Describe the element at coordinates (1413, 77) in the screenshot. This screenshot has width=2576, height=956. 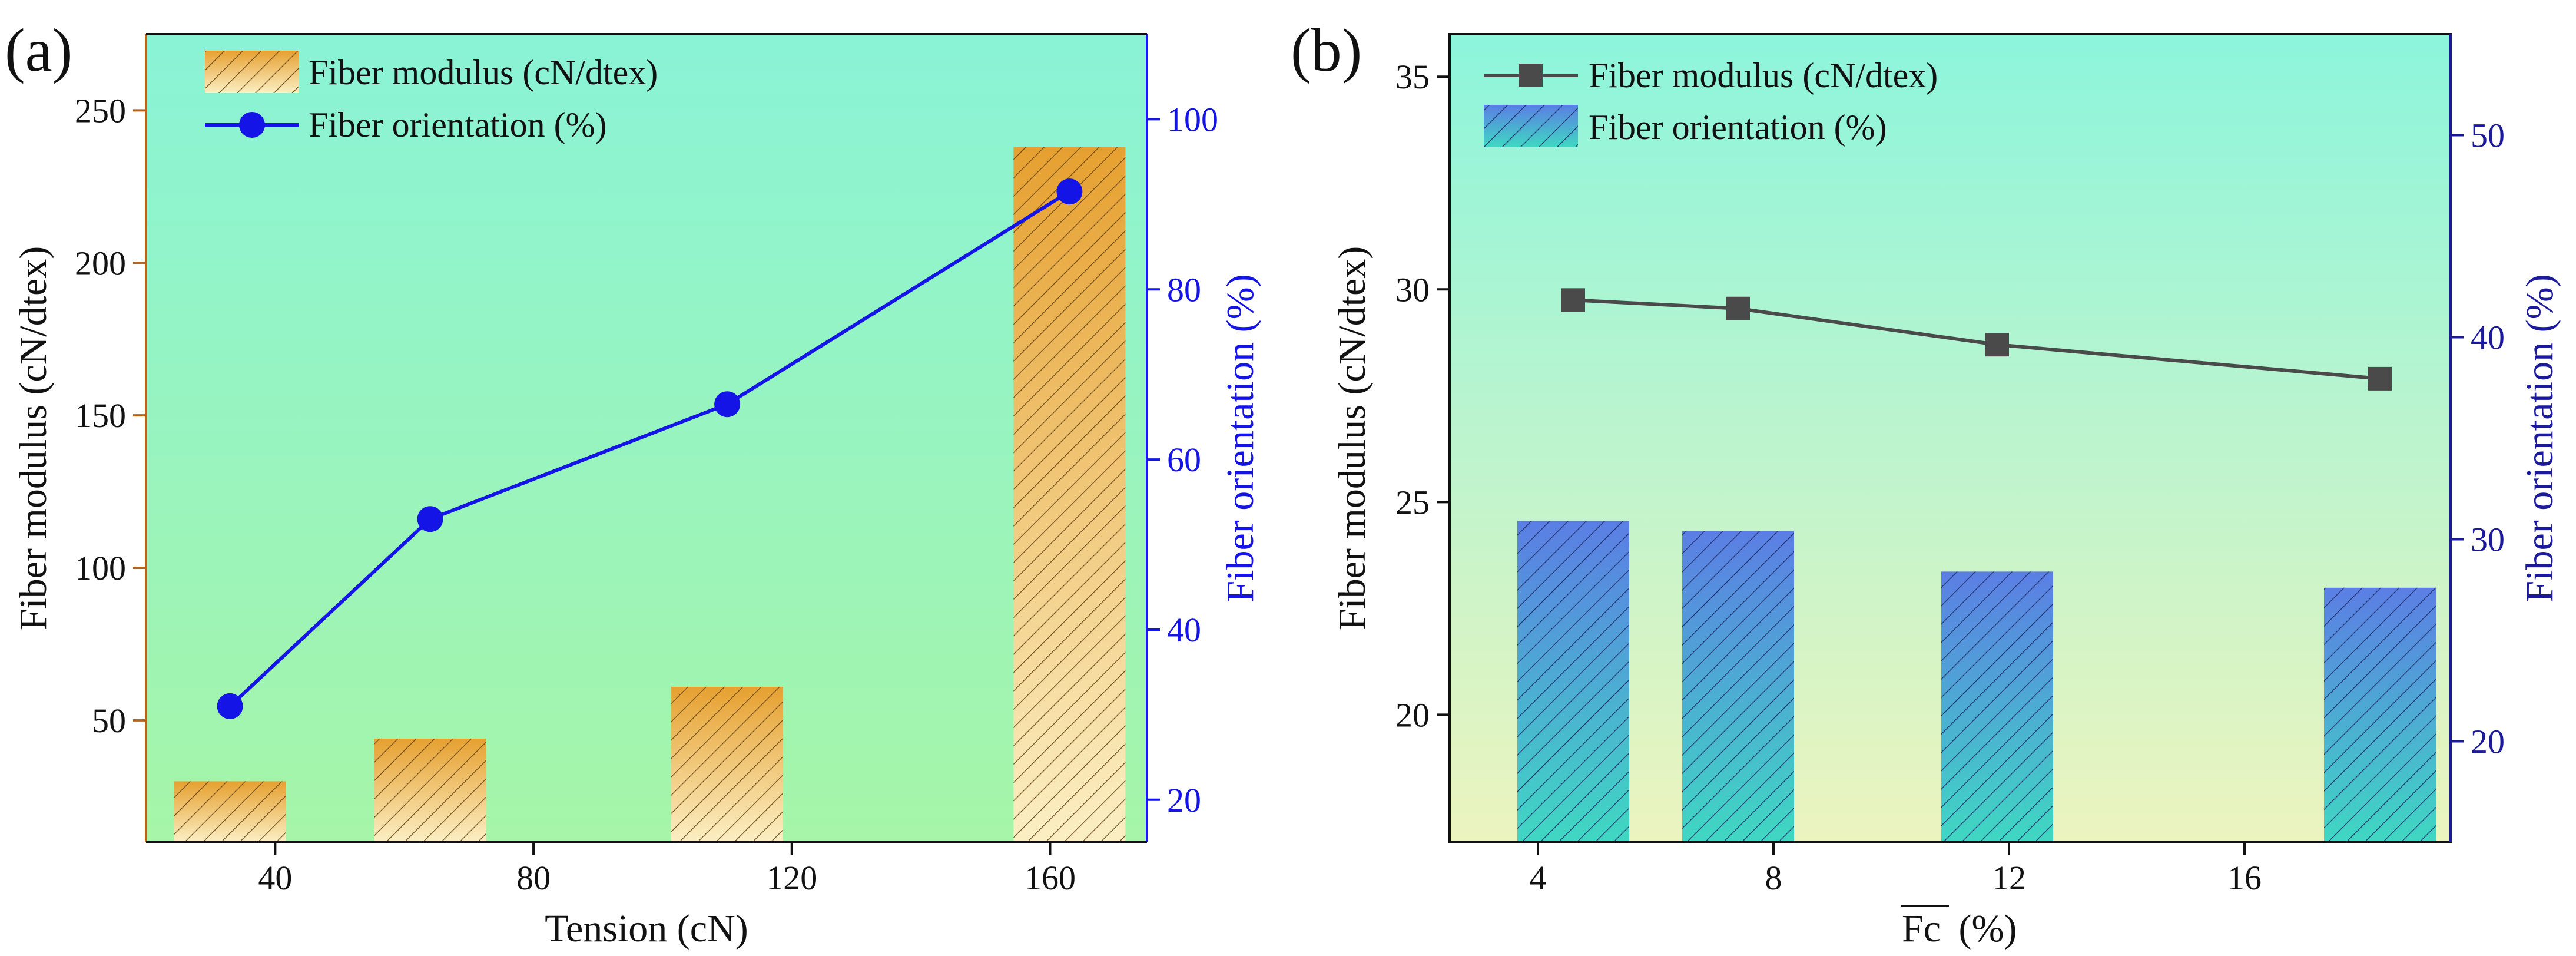
I see `y-left-tick-label: 35` at that location.